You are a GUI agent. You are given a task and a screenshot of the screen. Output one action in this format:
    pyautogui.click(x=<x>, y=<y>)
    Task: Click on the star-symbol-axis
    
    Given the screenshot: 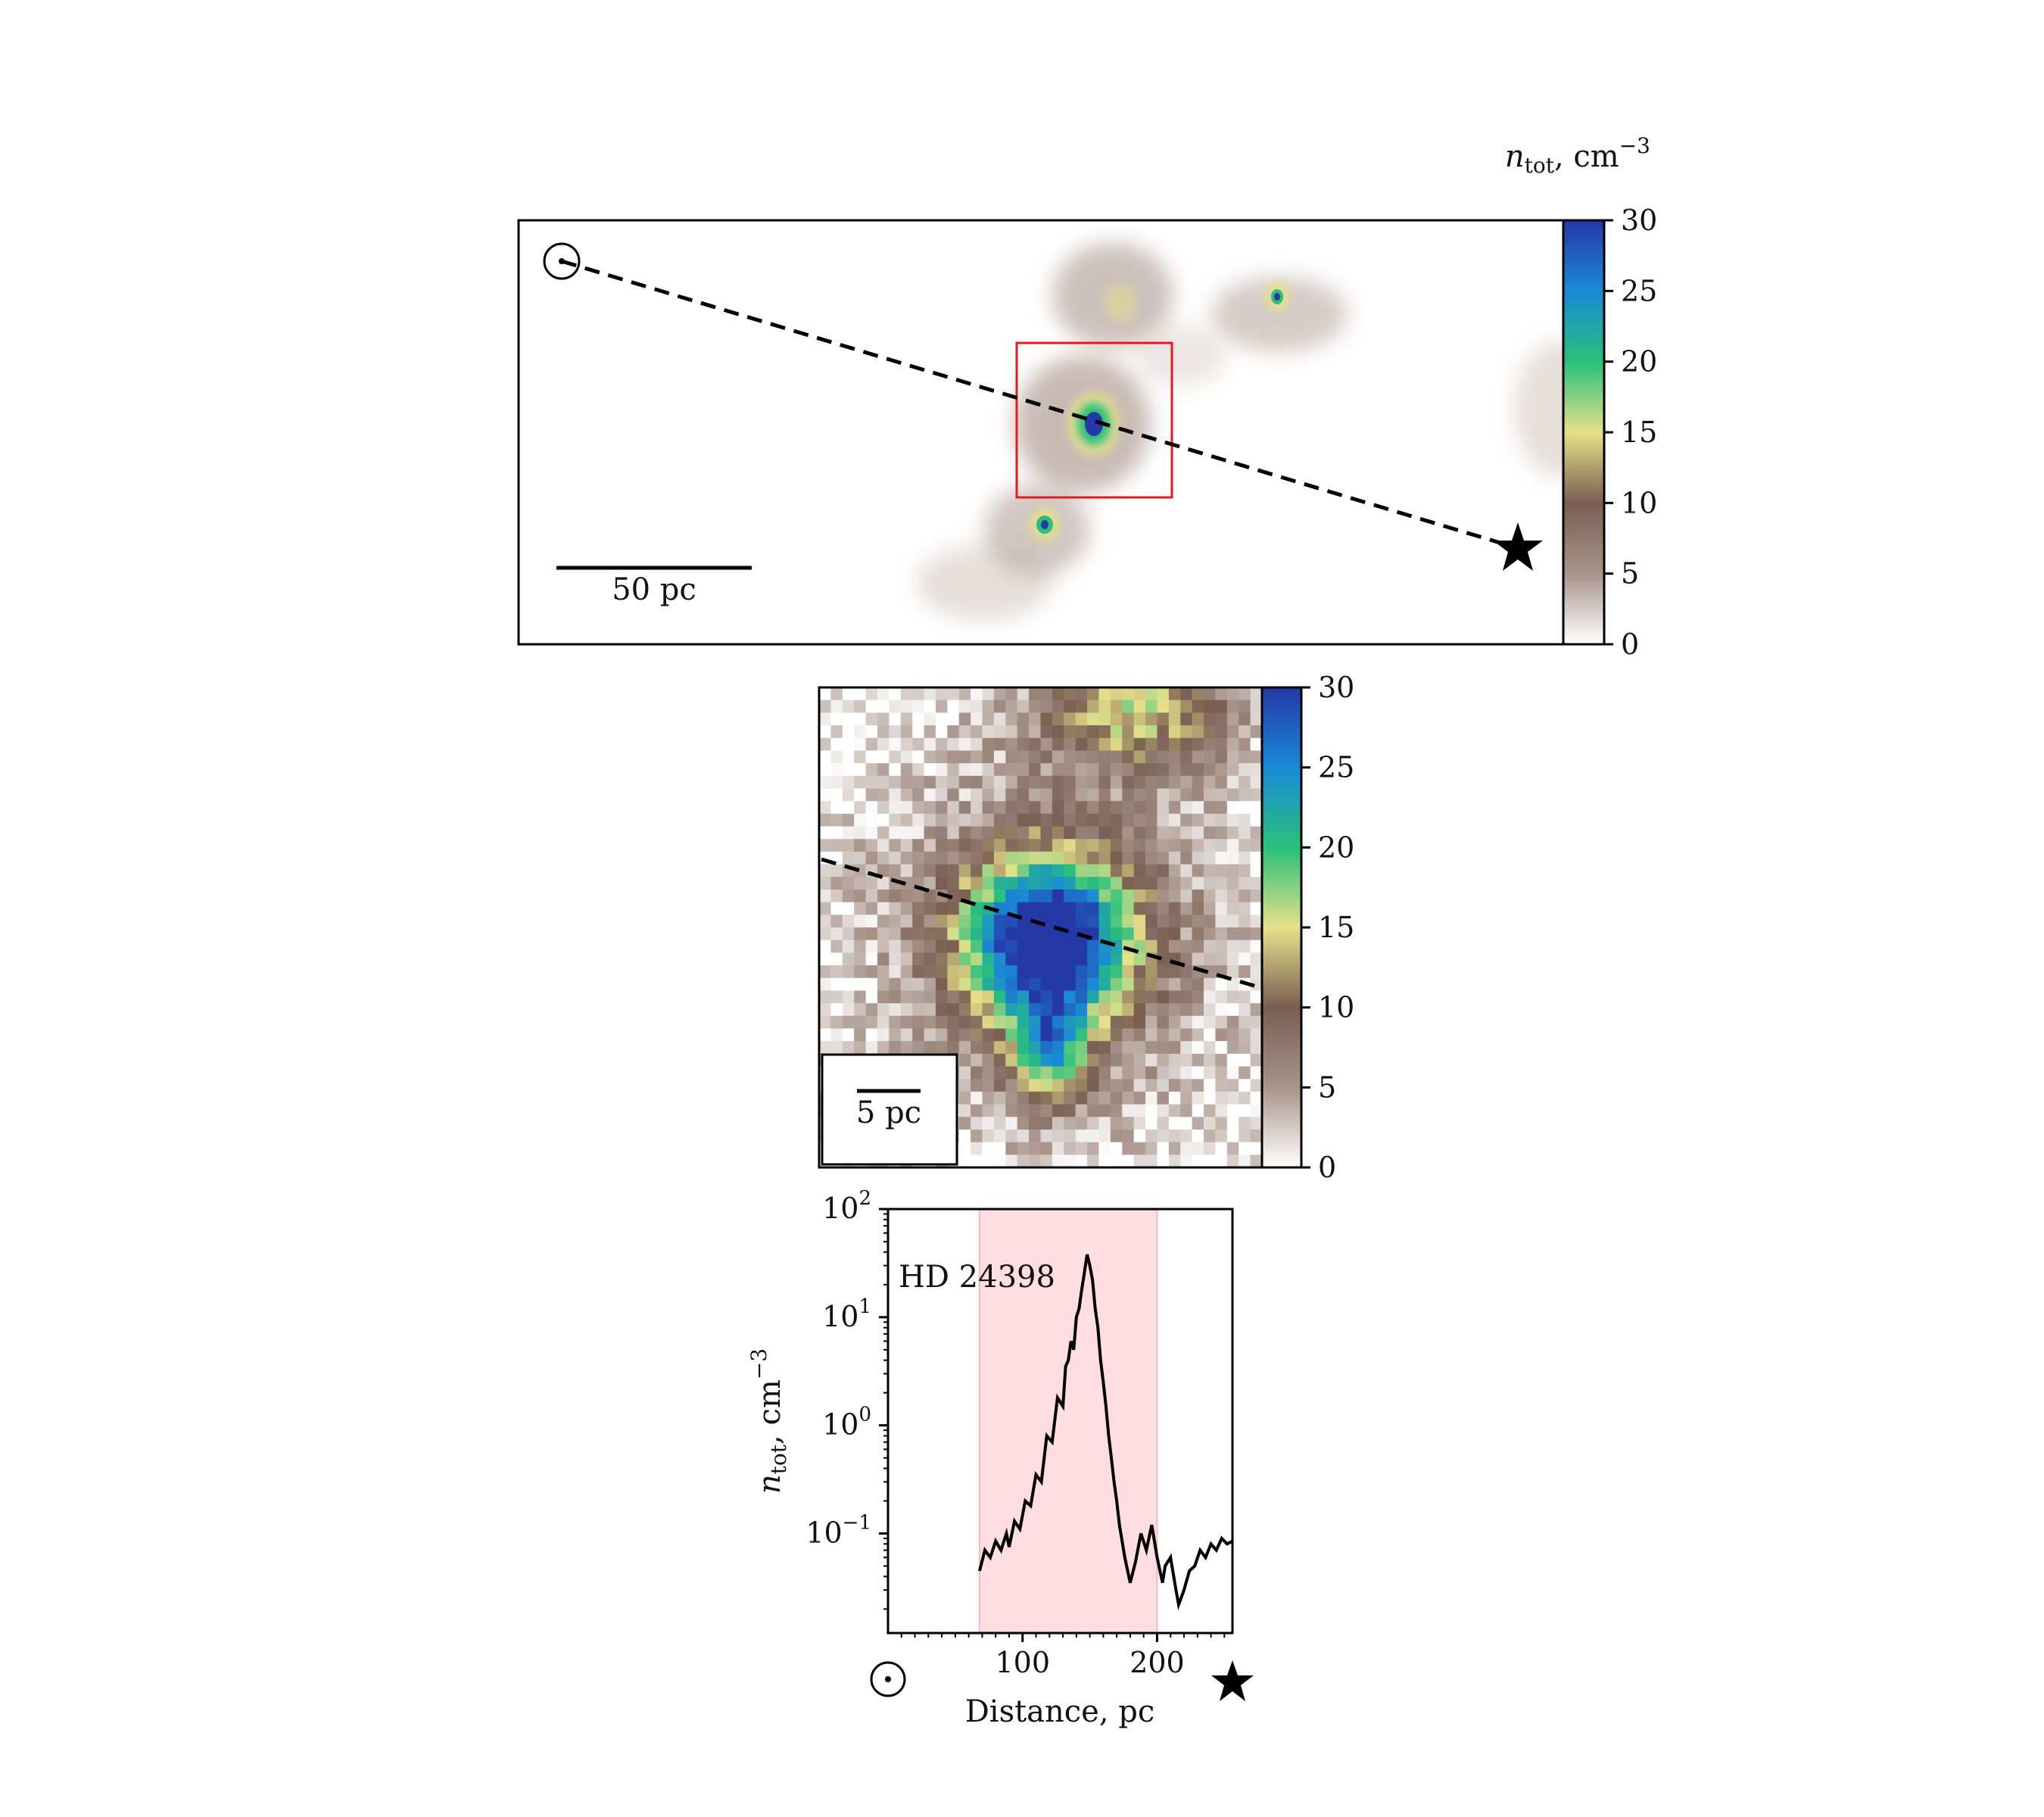 What is the action you would take?
    pyautogui.click(x=1232, y=1680)
    